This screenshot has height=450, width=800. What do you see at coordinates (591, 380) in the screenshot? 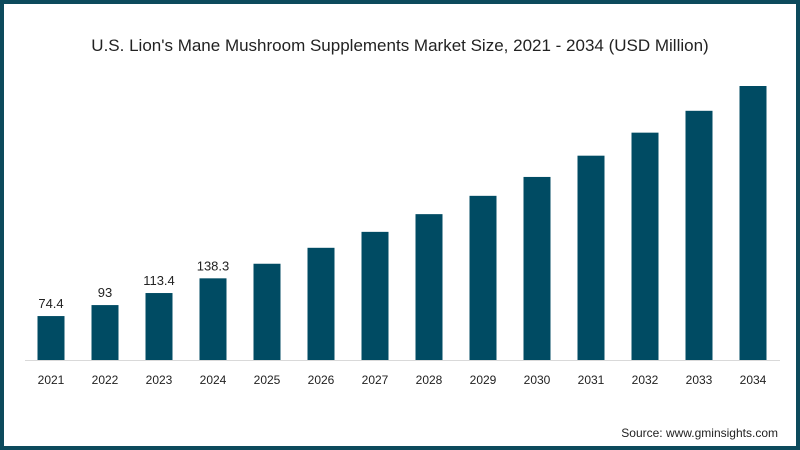
I see `x-tick-label: 2031` at bounding box center [591, 380].